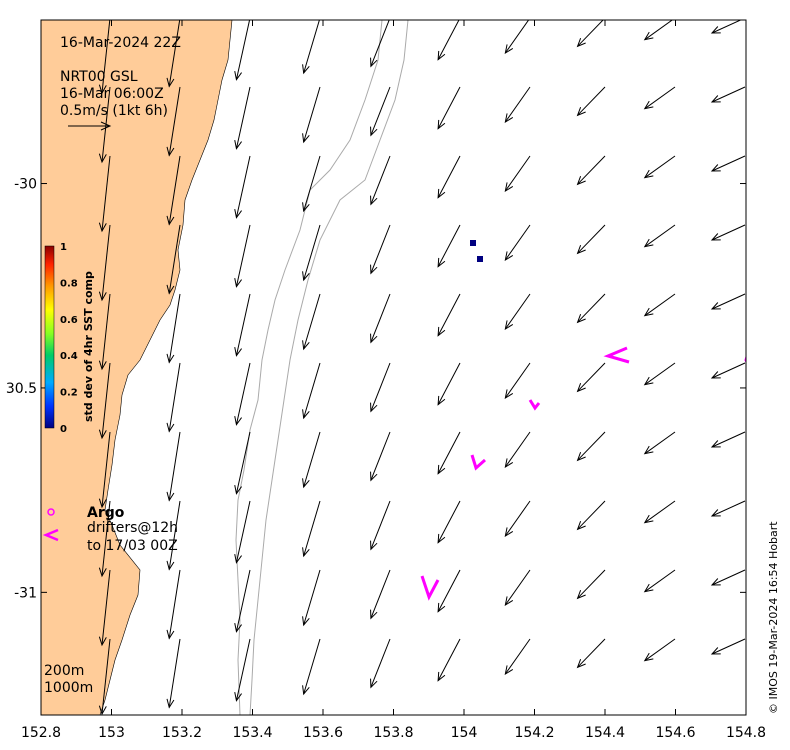  I want to click on colorbar-ticks: 1 0.8 0.6 0.4 0.2 0, so click(69, 338).